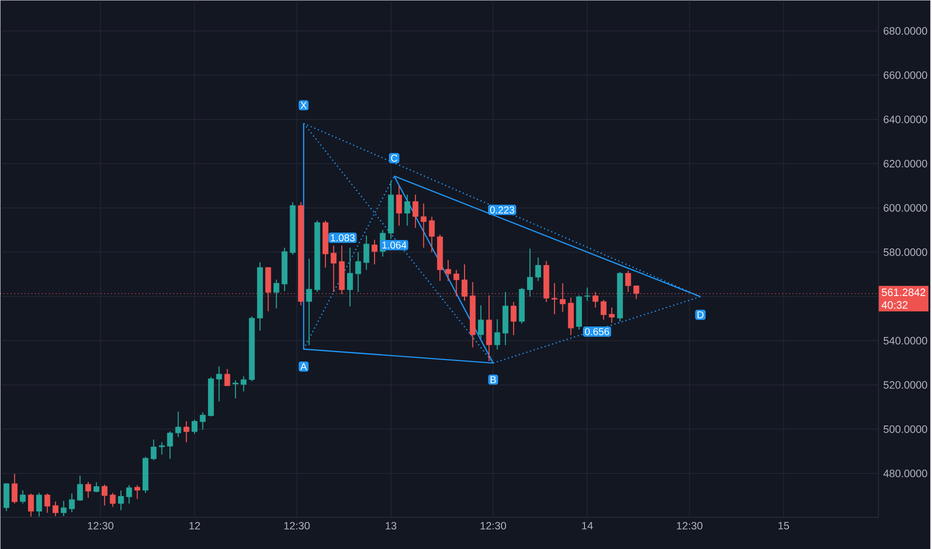 This screenshot has width=932, height=549. I want to click on x-tick-label: 15, so click(784, 526).